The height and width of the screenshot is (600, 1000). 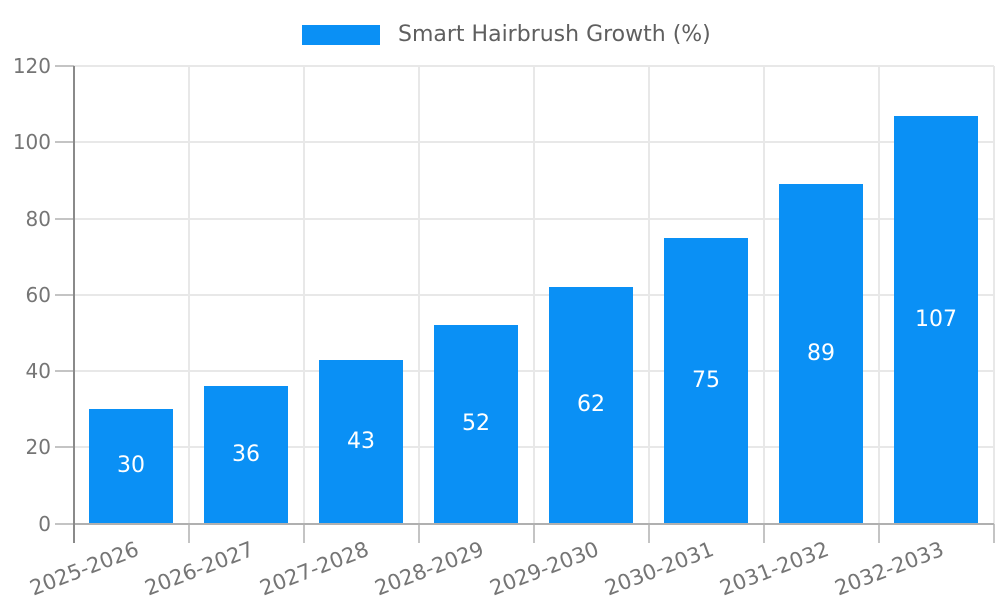 I want to click on bar-value-label: 75, so click(x=706, y=380).